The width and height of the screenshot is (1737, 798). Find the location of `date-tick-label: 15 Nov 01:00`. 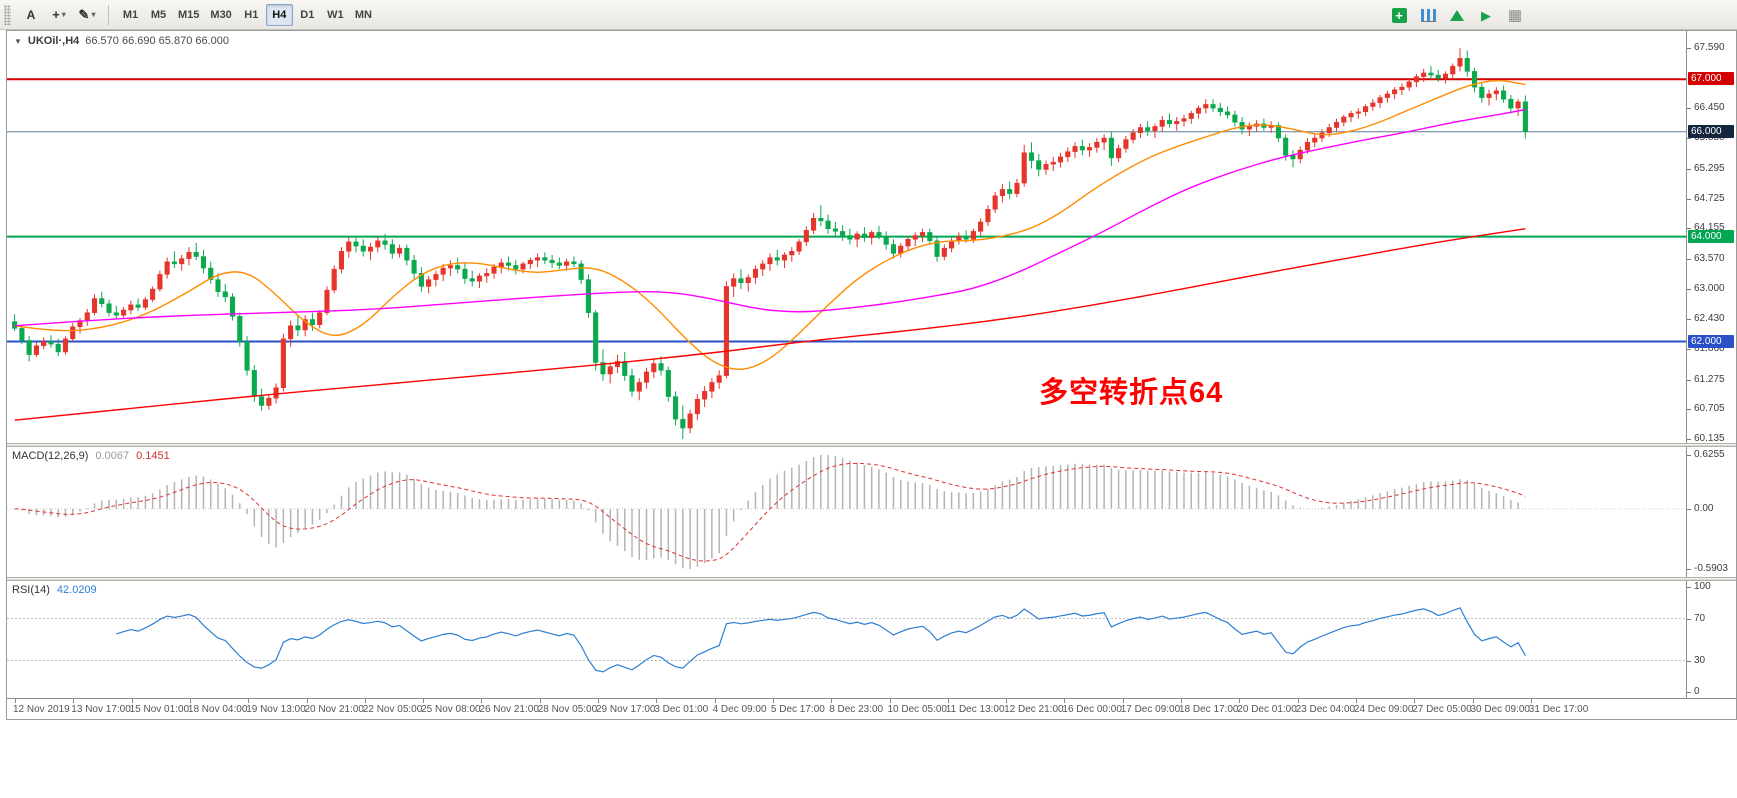

date-tick-label: 15 Nov 01:00 is located at coordinates (159, 709).